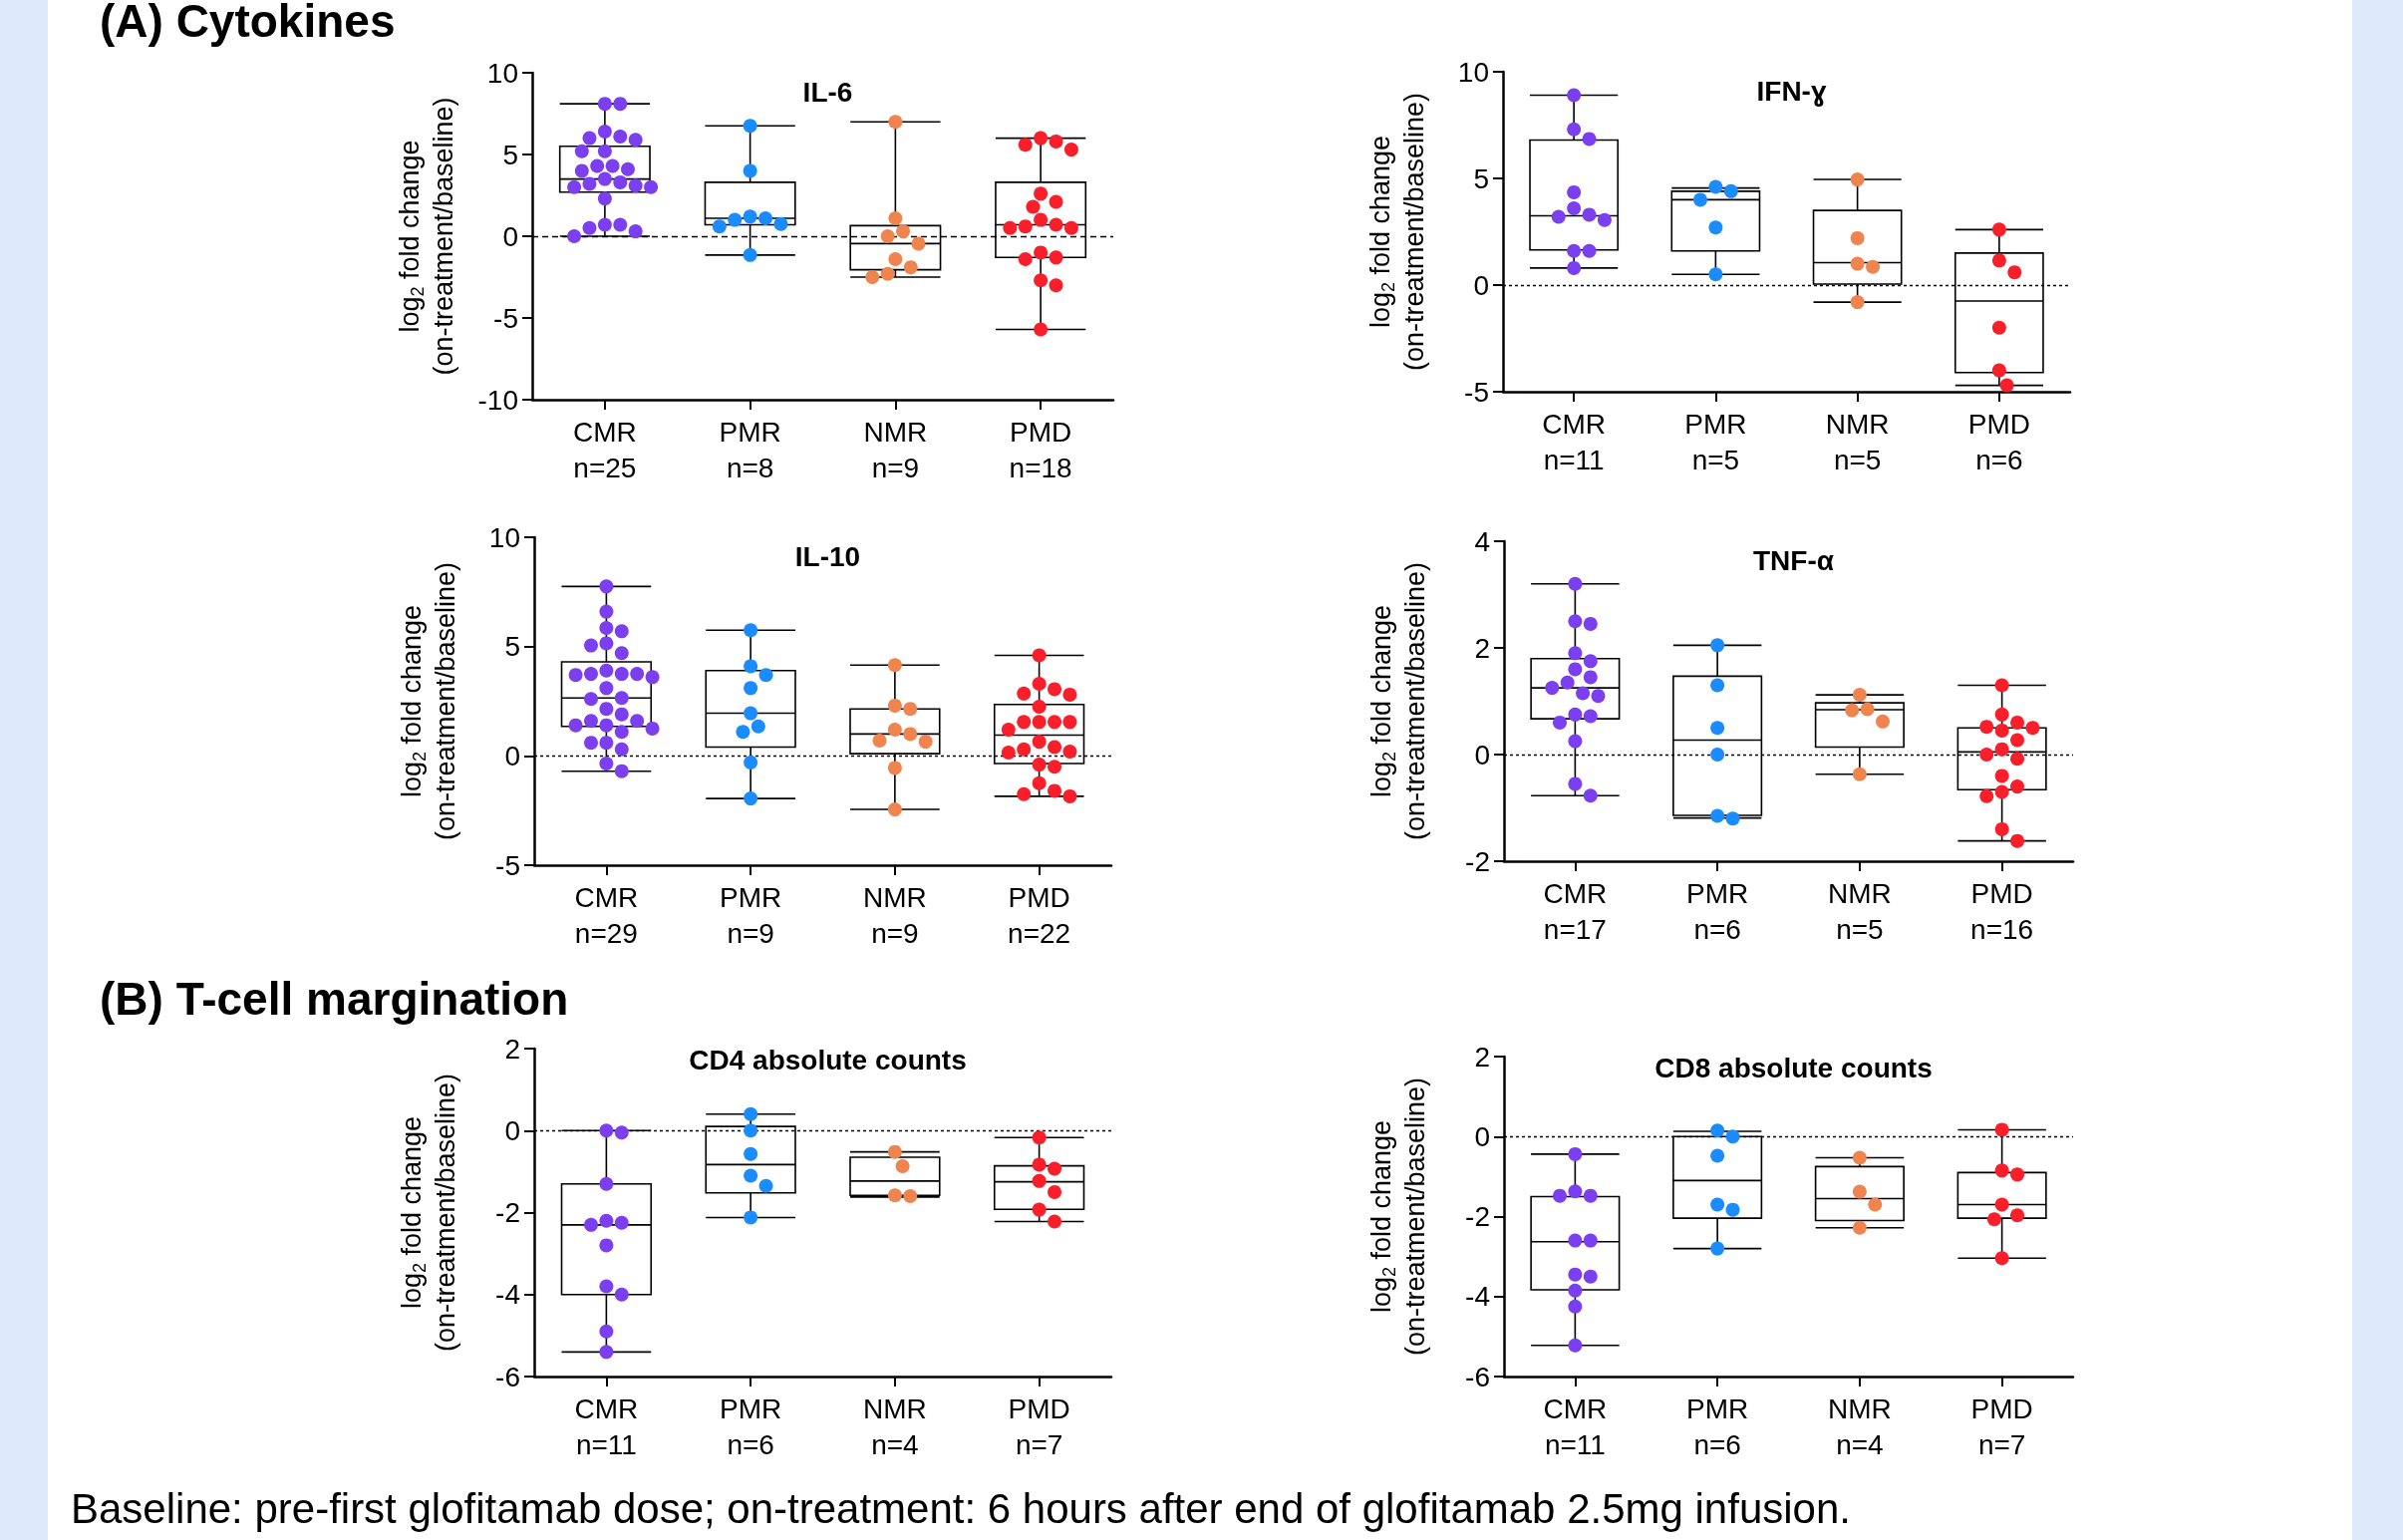  Describe the element at coordinates (2002, 911) in the screenshot. I see `x-tick-label: PMD n=16` at that location.